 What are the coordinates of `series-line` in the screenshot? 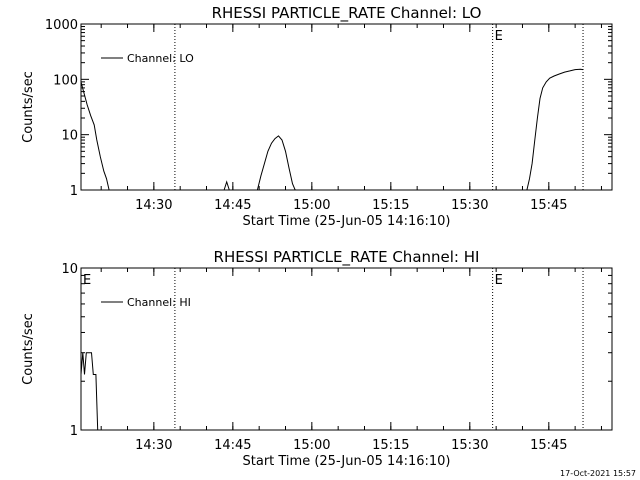 It's located at (89, 391).